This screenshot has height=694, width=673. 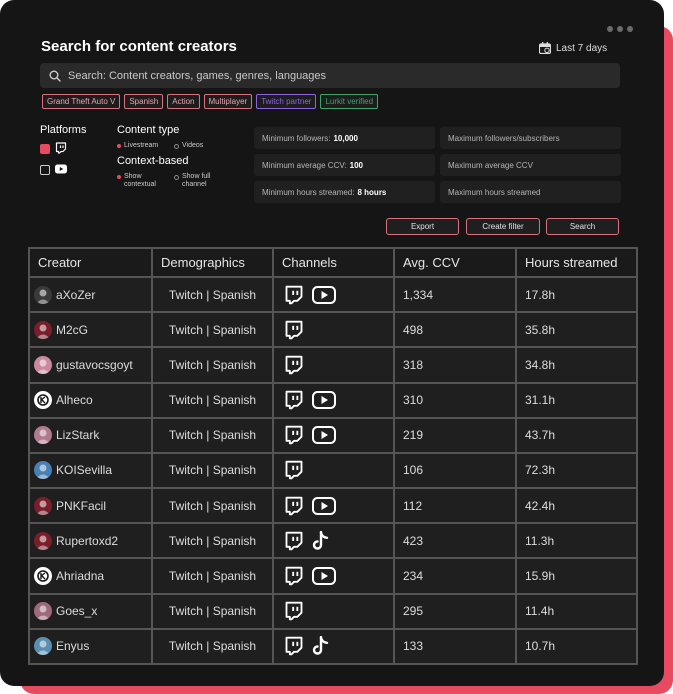 What do you see at coordinates (55, 76) in the screenshot?
I see `search-icon` at bounding box center [55, 76].